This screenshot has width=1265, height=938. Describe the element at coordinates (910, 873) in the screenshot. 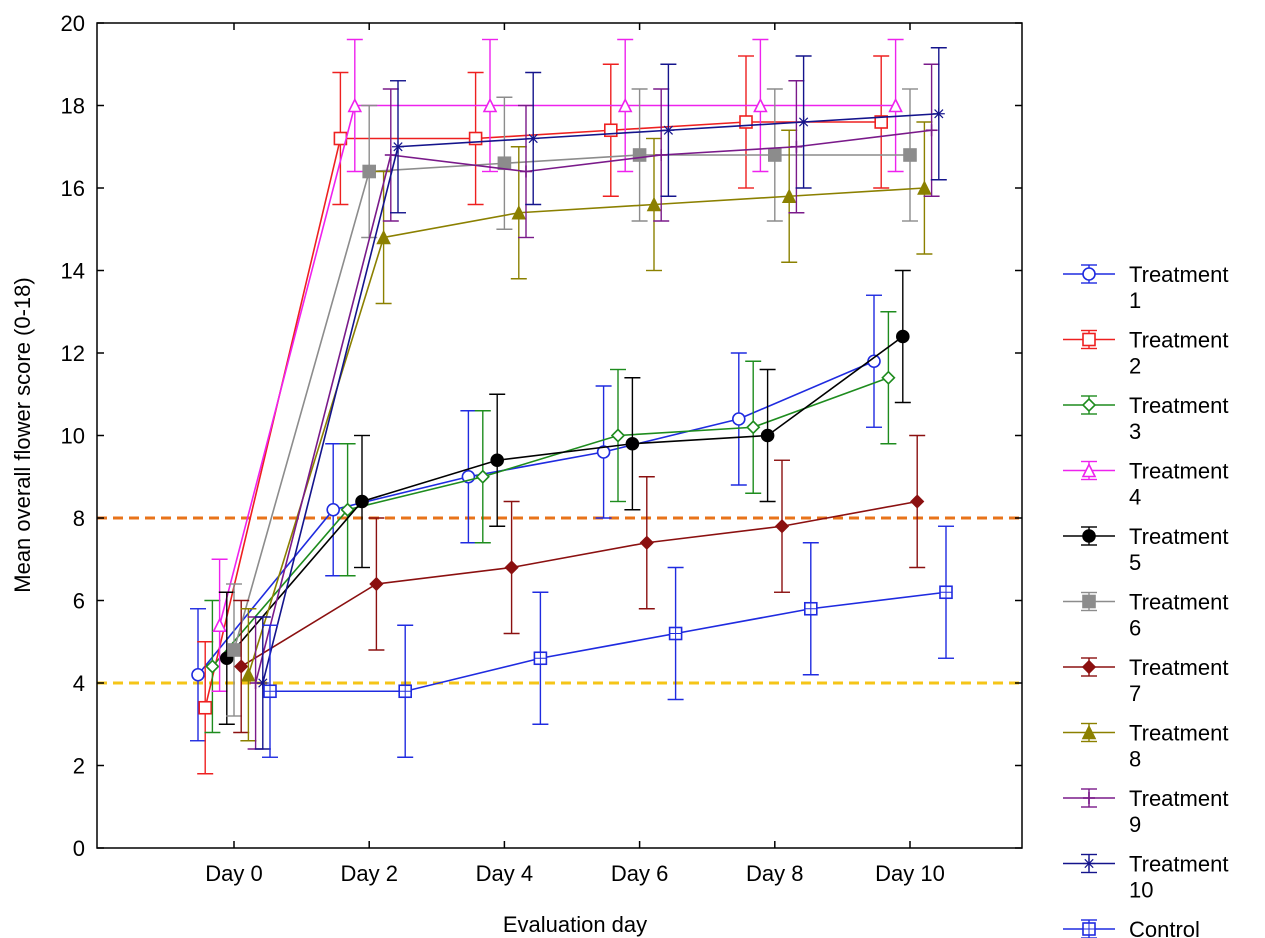

I see `x-tick-label-5: Day 10` at that location.